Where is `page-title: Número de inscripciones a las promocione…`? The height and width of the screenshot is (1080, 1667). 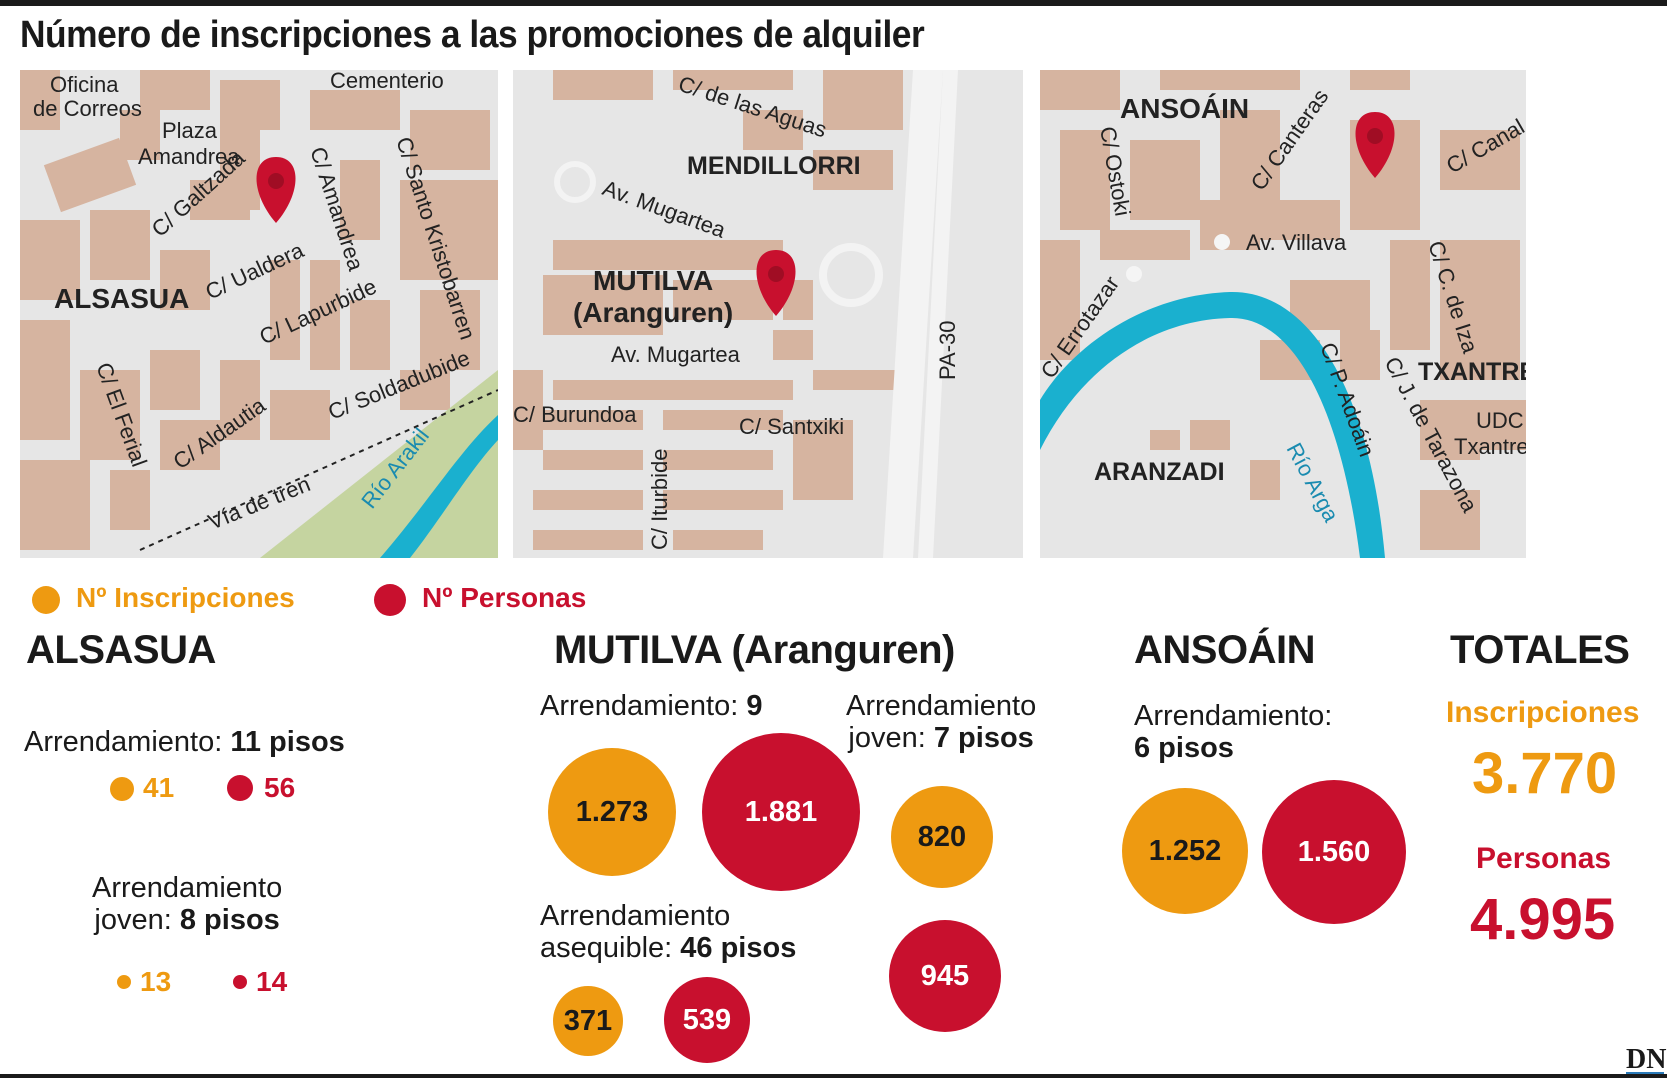 page-title: Número de inscripciones a las promocione… is located at coordinates (472, 35).